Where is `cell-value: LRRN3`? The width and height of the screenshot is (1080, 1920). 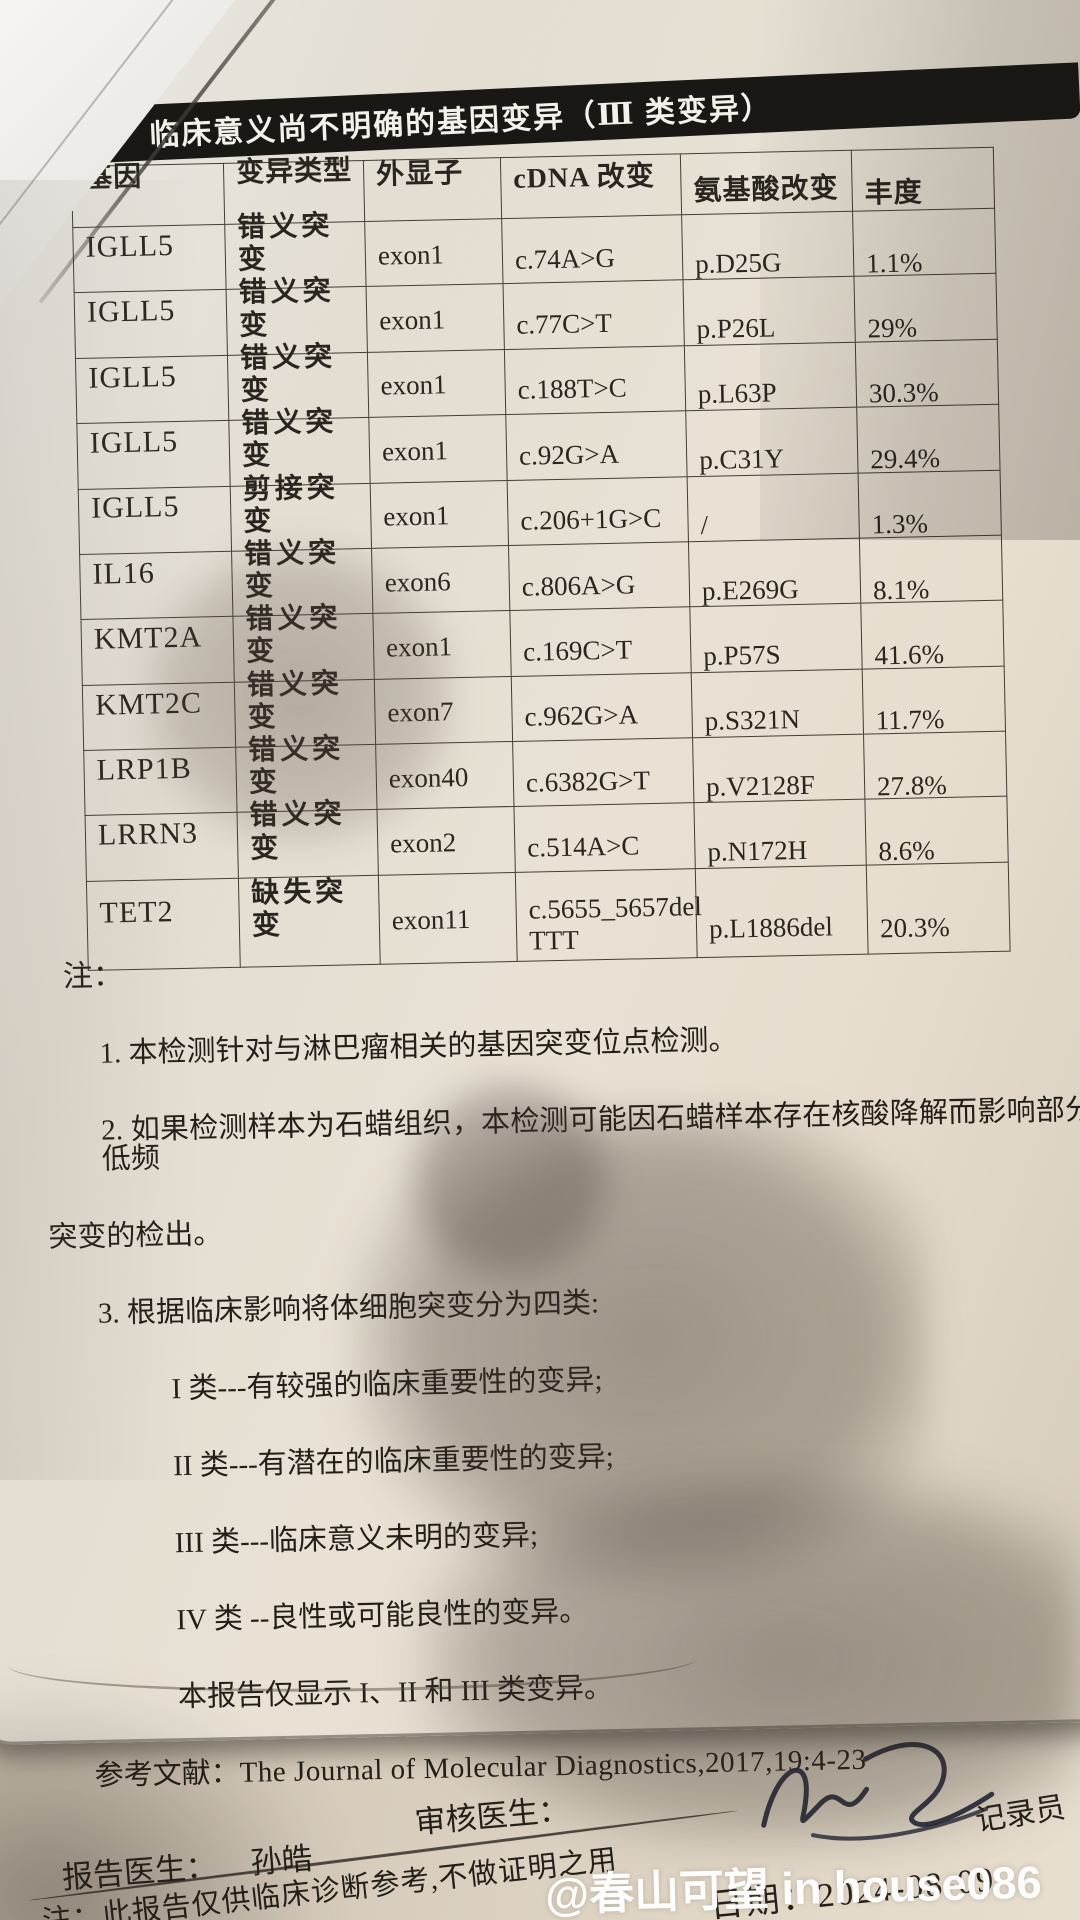 cell-value: LRRN3 is located at coordinates (148, 834).